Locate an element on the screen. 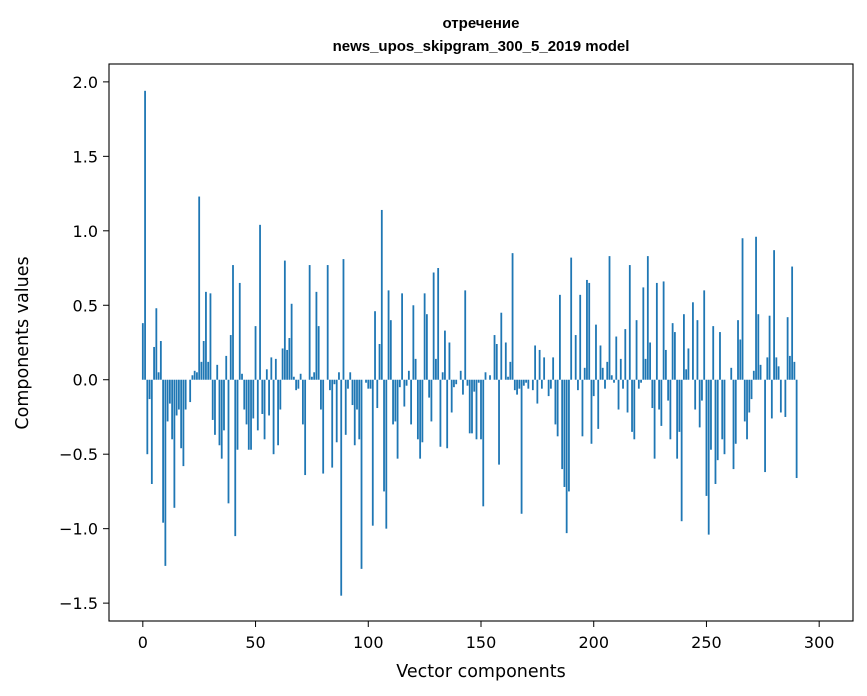 This screenshot has width=867, height=696. y-tick-label: 0.5 is located at coordinates (85, 305).